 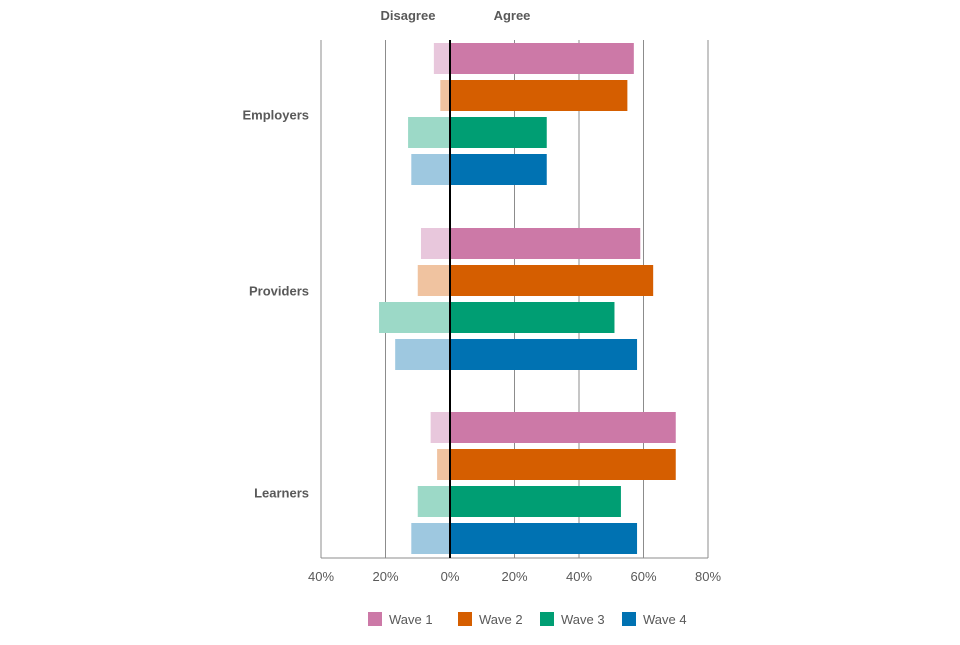 What do you see at coordinates (450, 576) in the screenshot?
I see `x-tick-label: 0%` at bounding box center [450, 576].